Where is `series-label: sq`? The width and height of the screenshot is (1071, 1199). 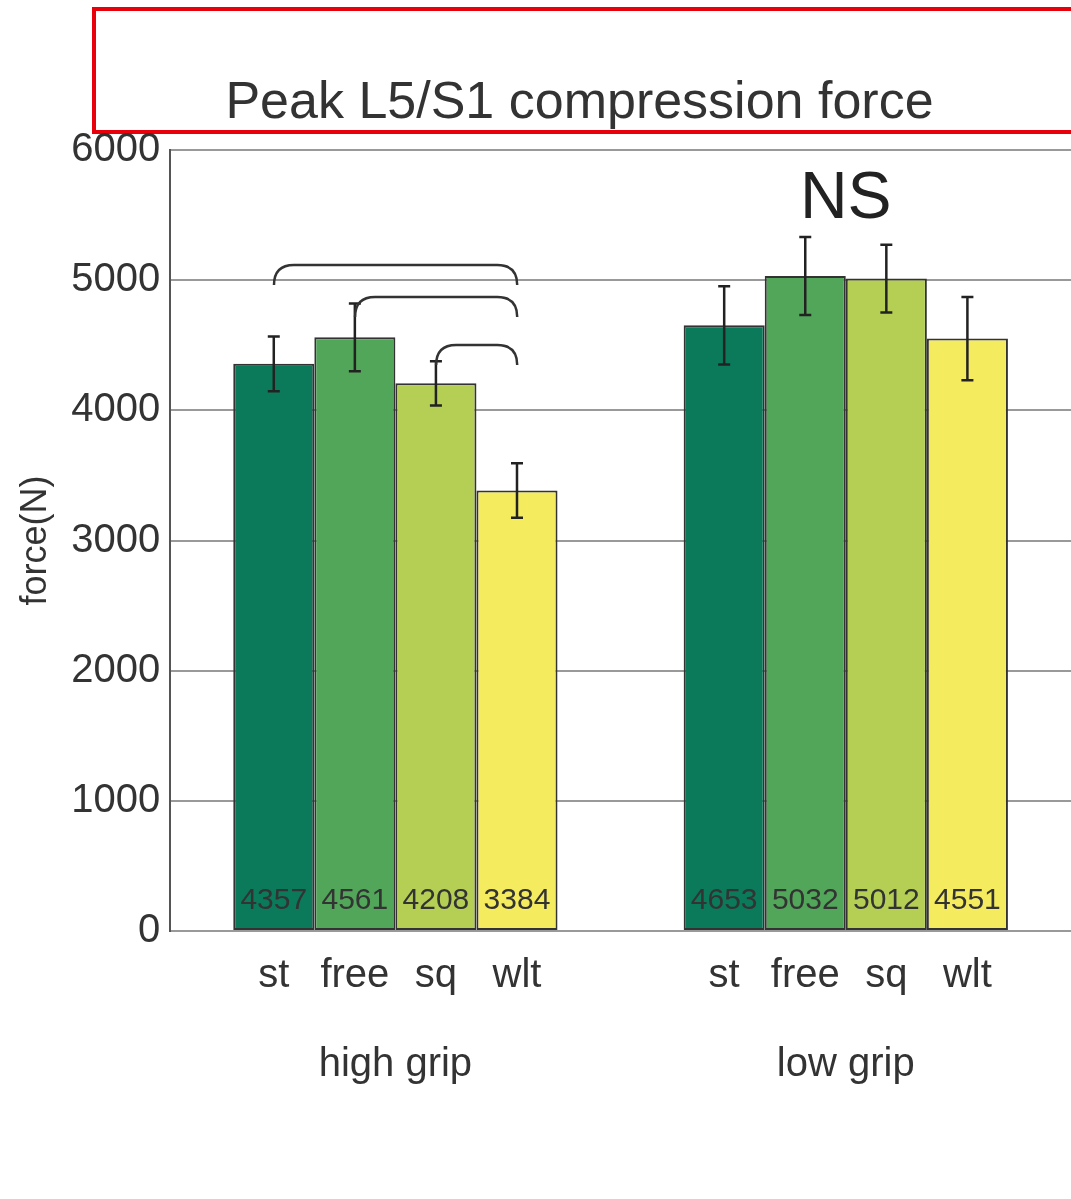 series-label: sq is located at coordinates (436, 973).